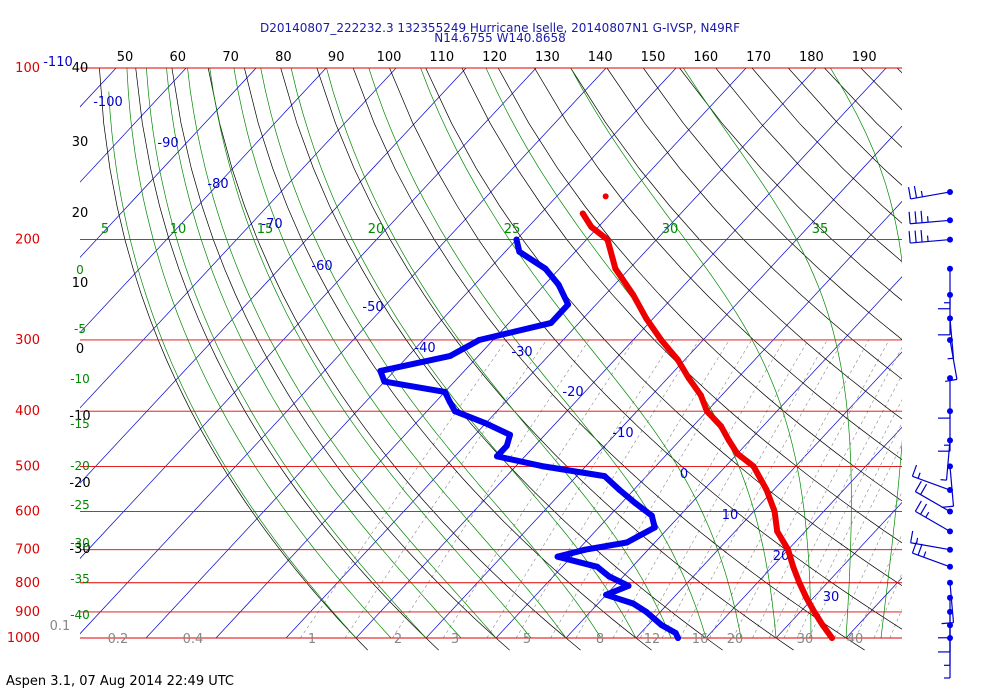 The height and width of the screenshot is (700, 1000). What do you see at coordinates (80, 283) in the screenshot?
I see `left-black-label: 10` at bounding box center [80, 283].